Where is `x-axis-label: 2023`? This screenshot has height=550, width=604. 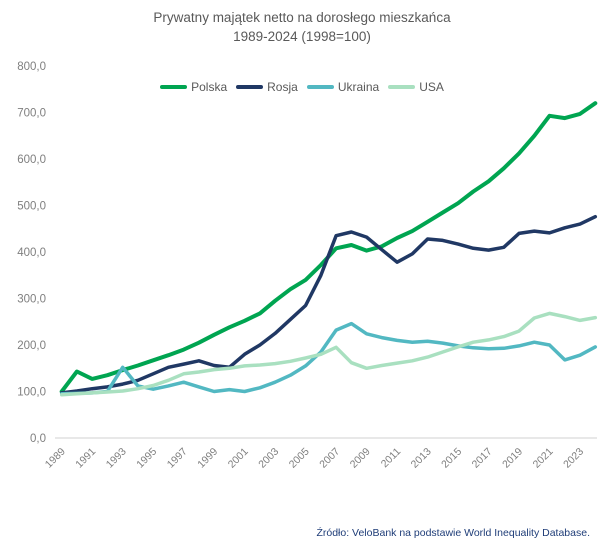 x-axis-label: 2023 is located at coordinates (573, 458).